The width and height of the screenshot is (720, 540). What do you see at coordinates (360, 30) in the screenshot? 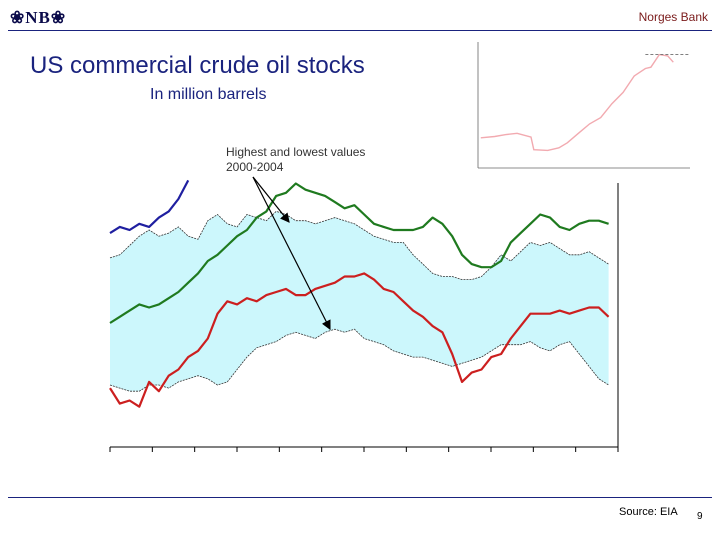
I see `header-divider` at bounding box center [360, 30].